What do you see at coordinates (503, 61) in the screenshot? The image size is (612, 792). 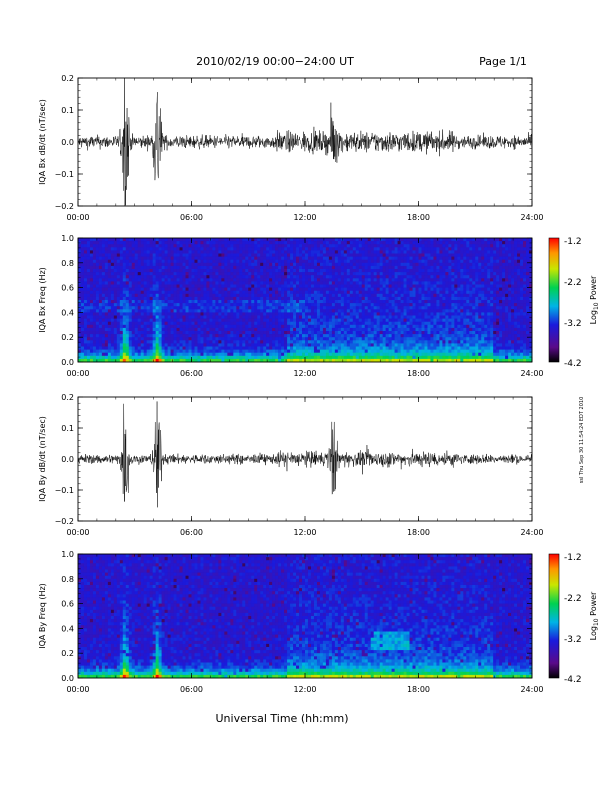 I see `page-indicator: Page 1/1` at bounding box center [503, 61].